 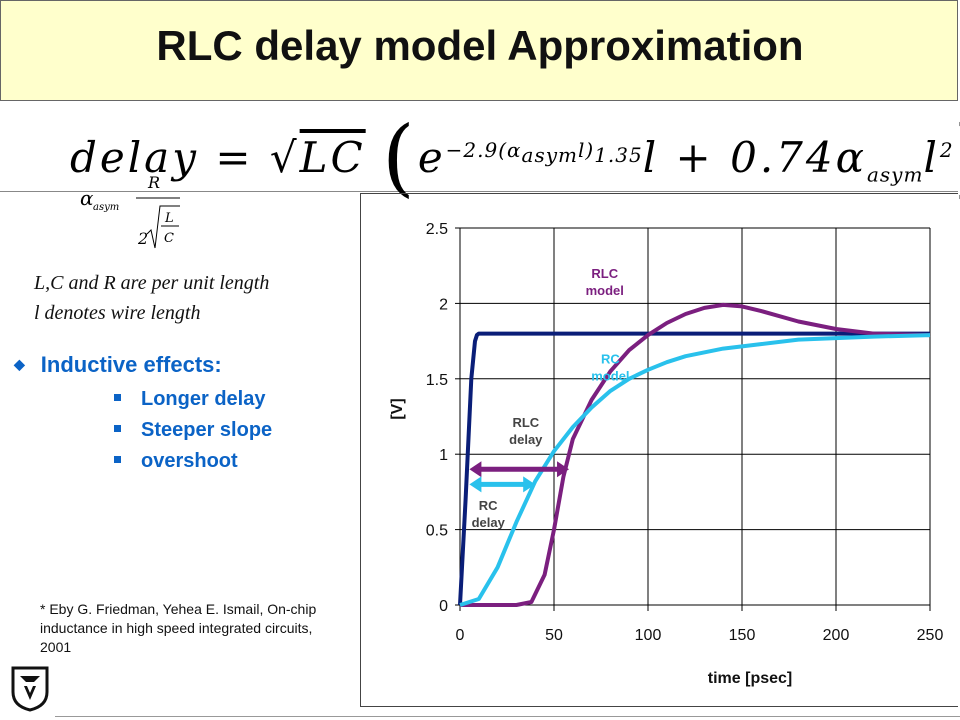 What do you see at coordinates (554, 635) in the screenshot?
I see `x-tick-label: 50` at bounding box center [554, 635].